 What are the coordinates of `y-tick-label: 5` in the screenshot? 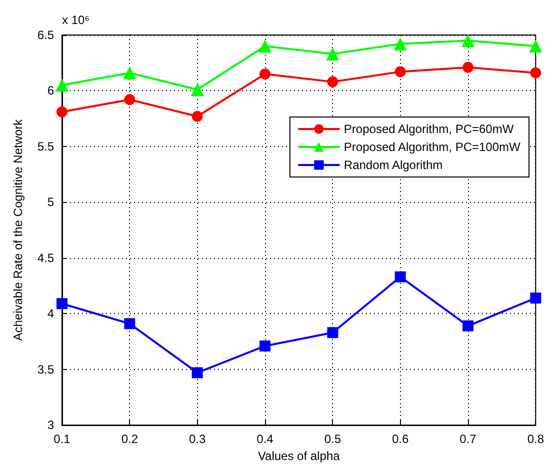 It's located at (50, 202).